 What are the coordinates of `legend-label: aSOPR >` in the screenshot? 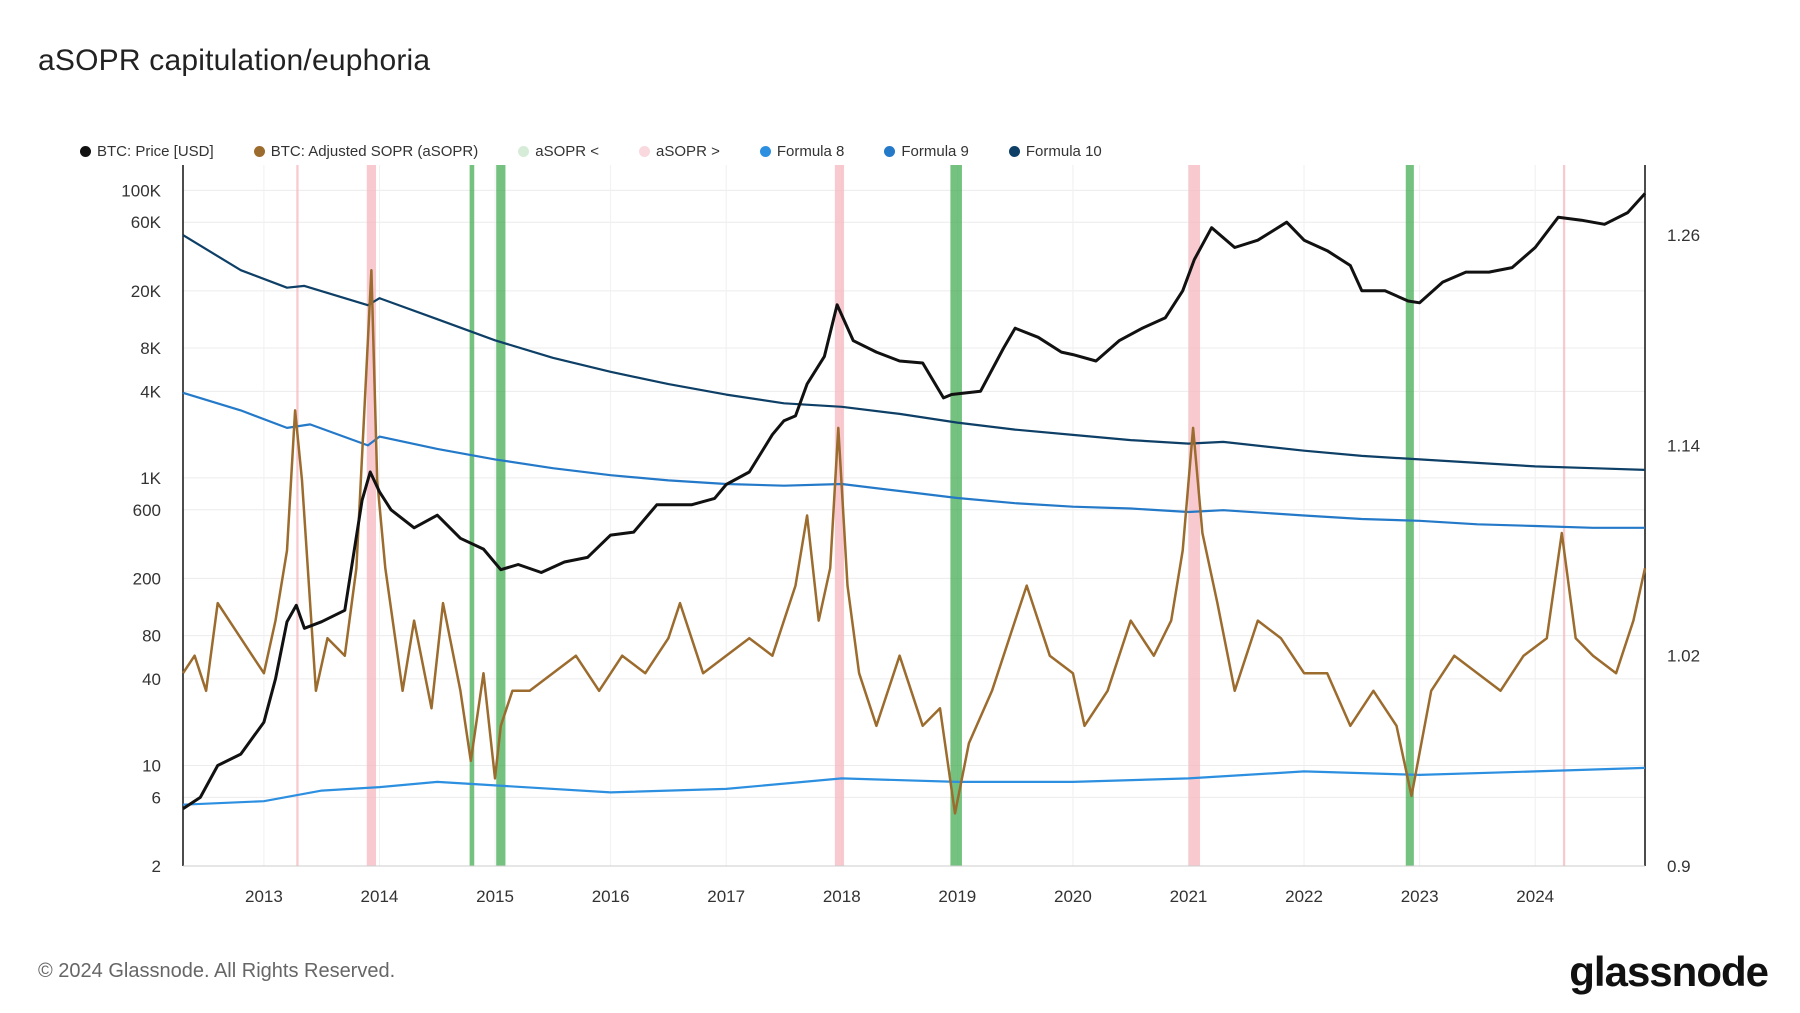 It's located at (688, 151).